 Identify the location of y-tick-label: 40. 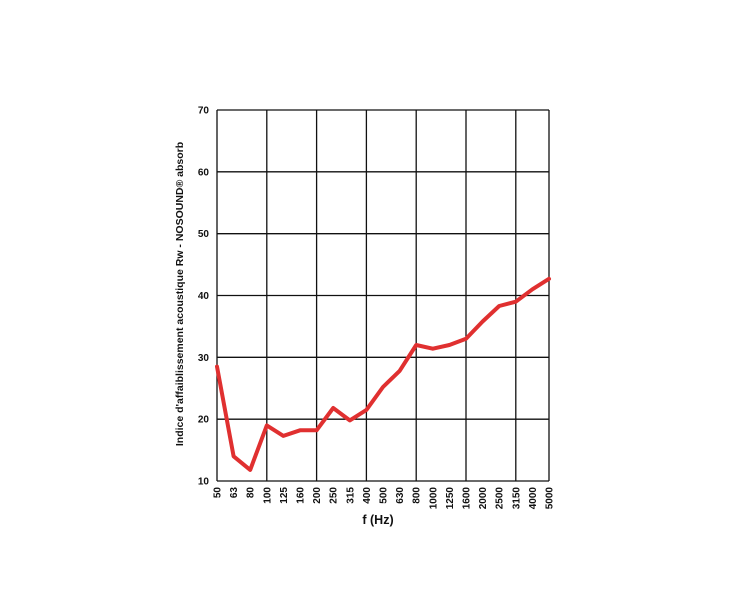
(204, 296).